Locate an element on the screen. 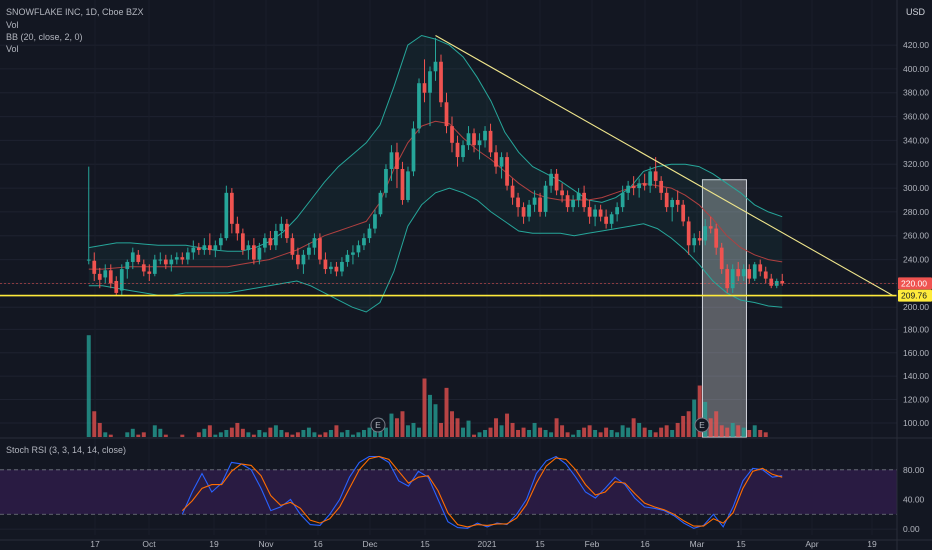  stoch-rsi-title: Stoch RSI (3, 3, 14, 14, close) is located at coordinates (66, 450).